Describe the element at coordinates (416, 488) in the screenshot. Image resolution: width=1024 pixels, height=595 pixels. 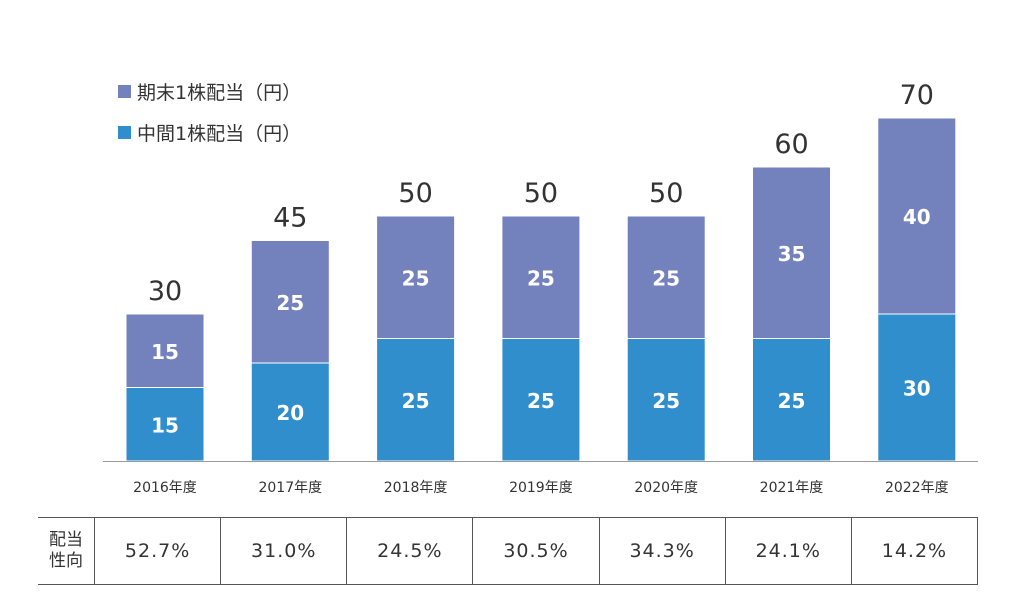
I see `x-tick-label: 2018年度` at that location.